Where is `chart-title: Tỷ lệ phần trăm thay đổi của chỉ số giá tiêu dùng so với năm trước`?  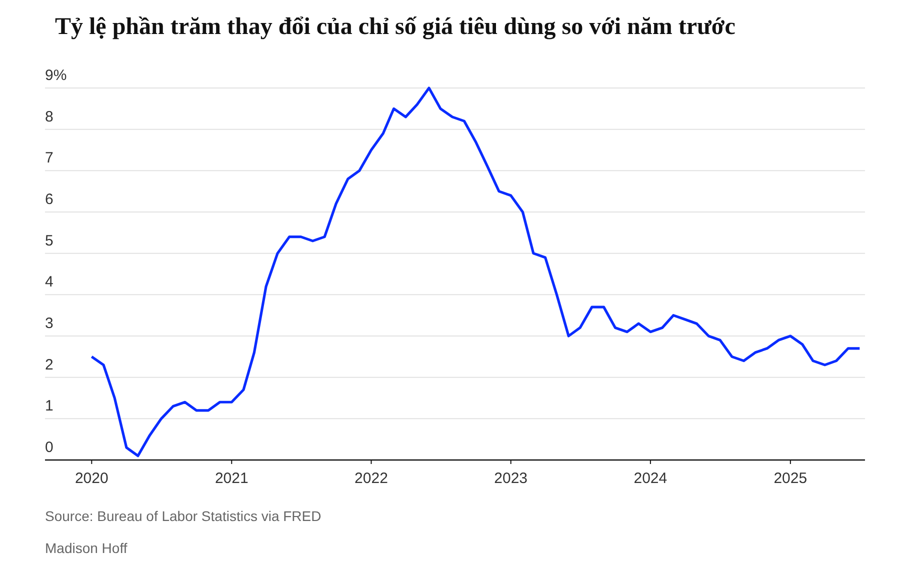
chart-title: Tỷ lệ phần trăm thay đổi của chỉ số giá tiêu dùng so với năm trước is located at coordinates (395, 27).